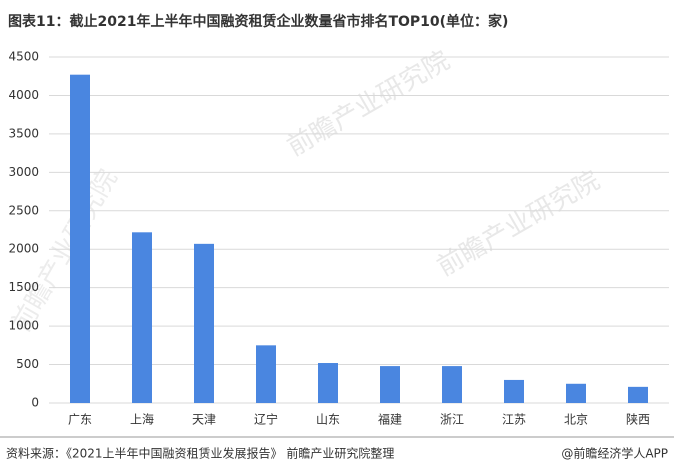  Describe the element at coordinates (266, 419) in the screenshot. I see `x-tick-label: 辽宁` at that location.